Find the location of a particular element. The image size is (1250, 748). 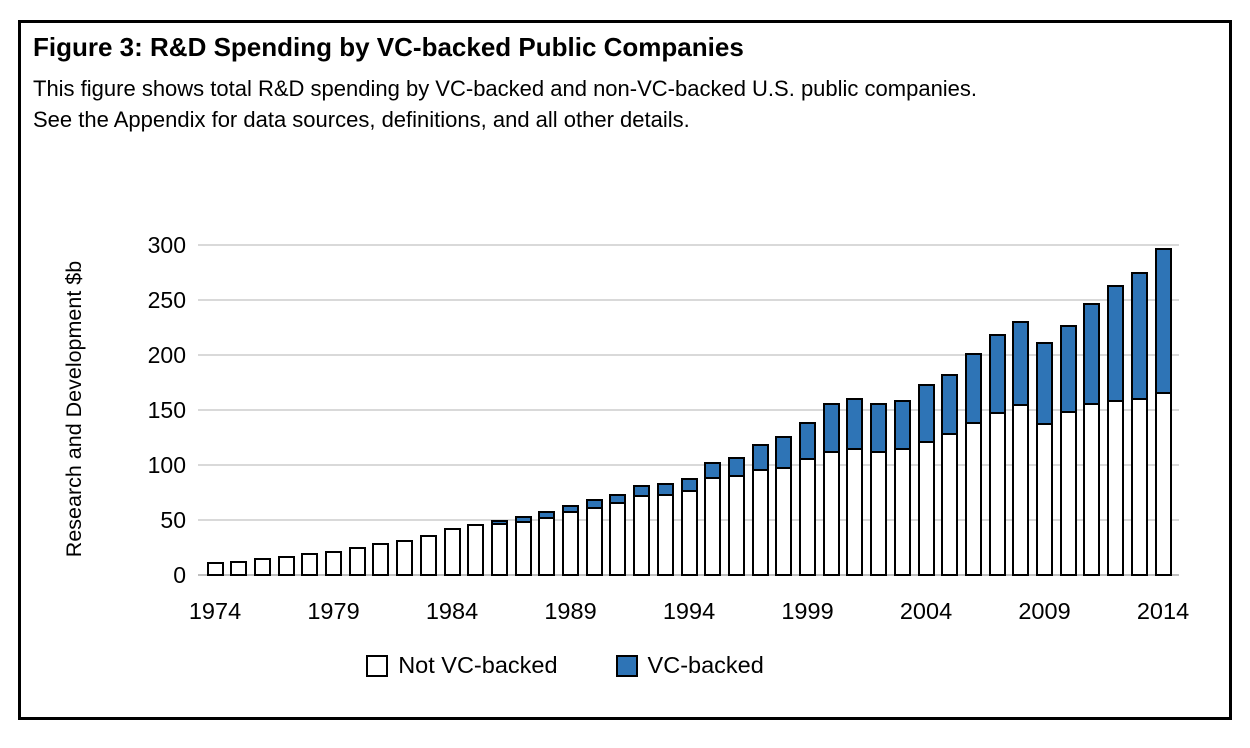

y-tick-label-250: 250 is located at coordinates (166, 300).